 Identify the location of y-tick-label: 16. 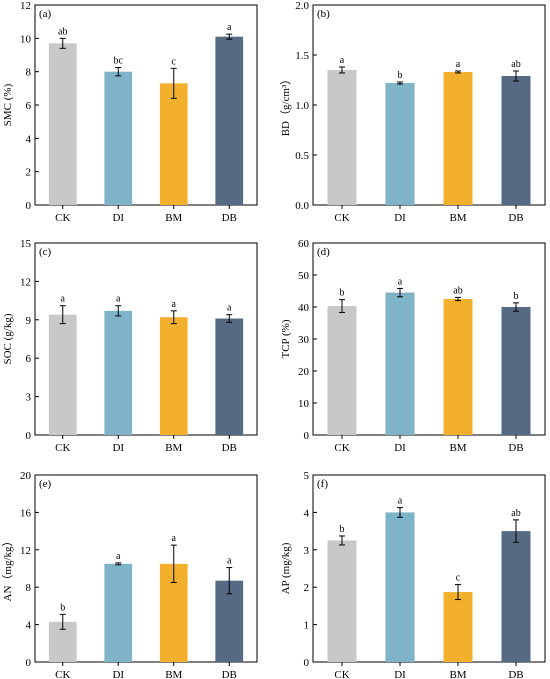
(26, 513).